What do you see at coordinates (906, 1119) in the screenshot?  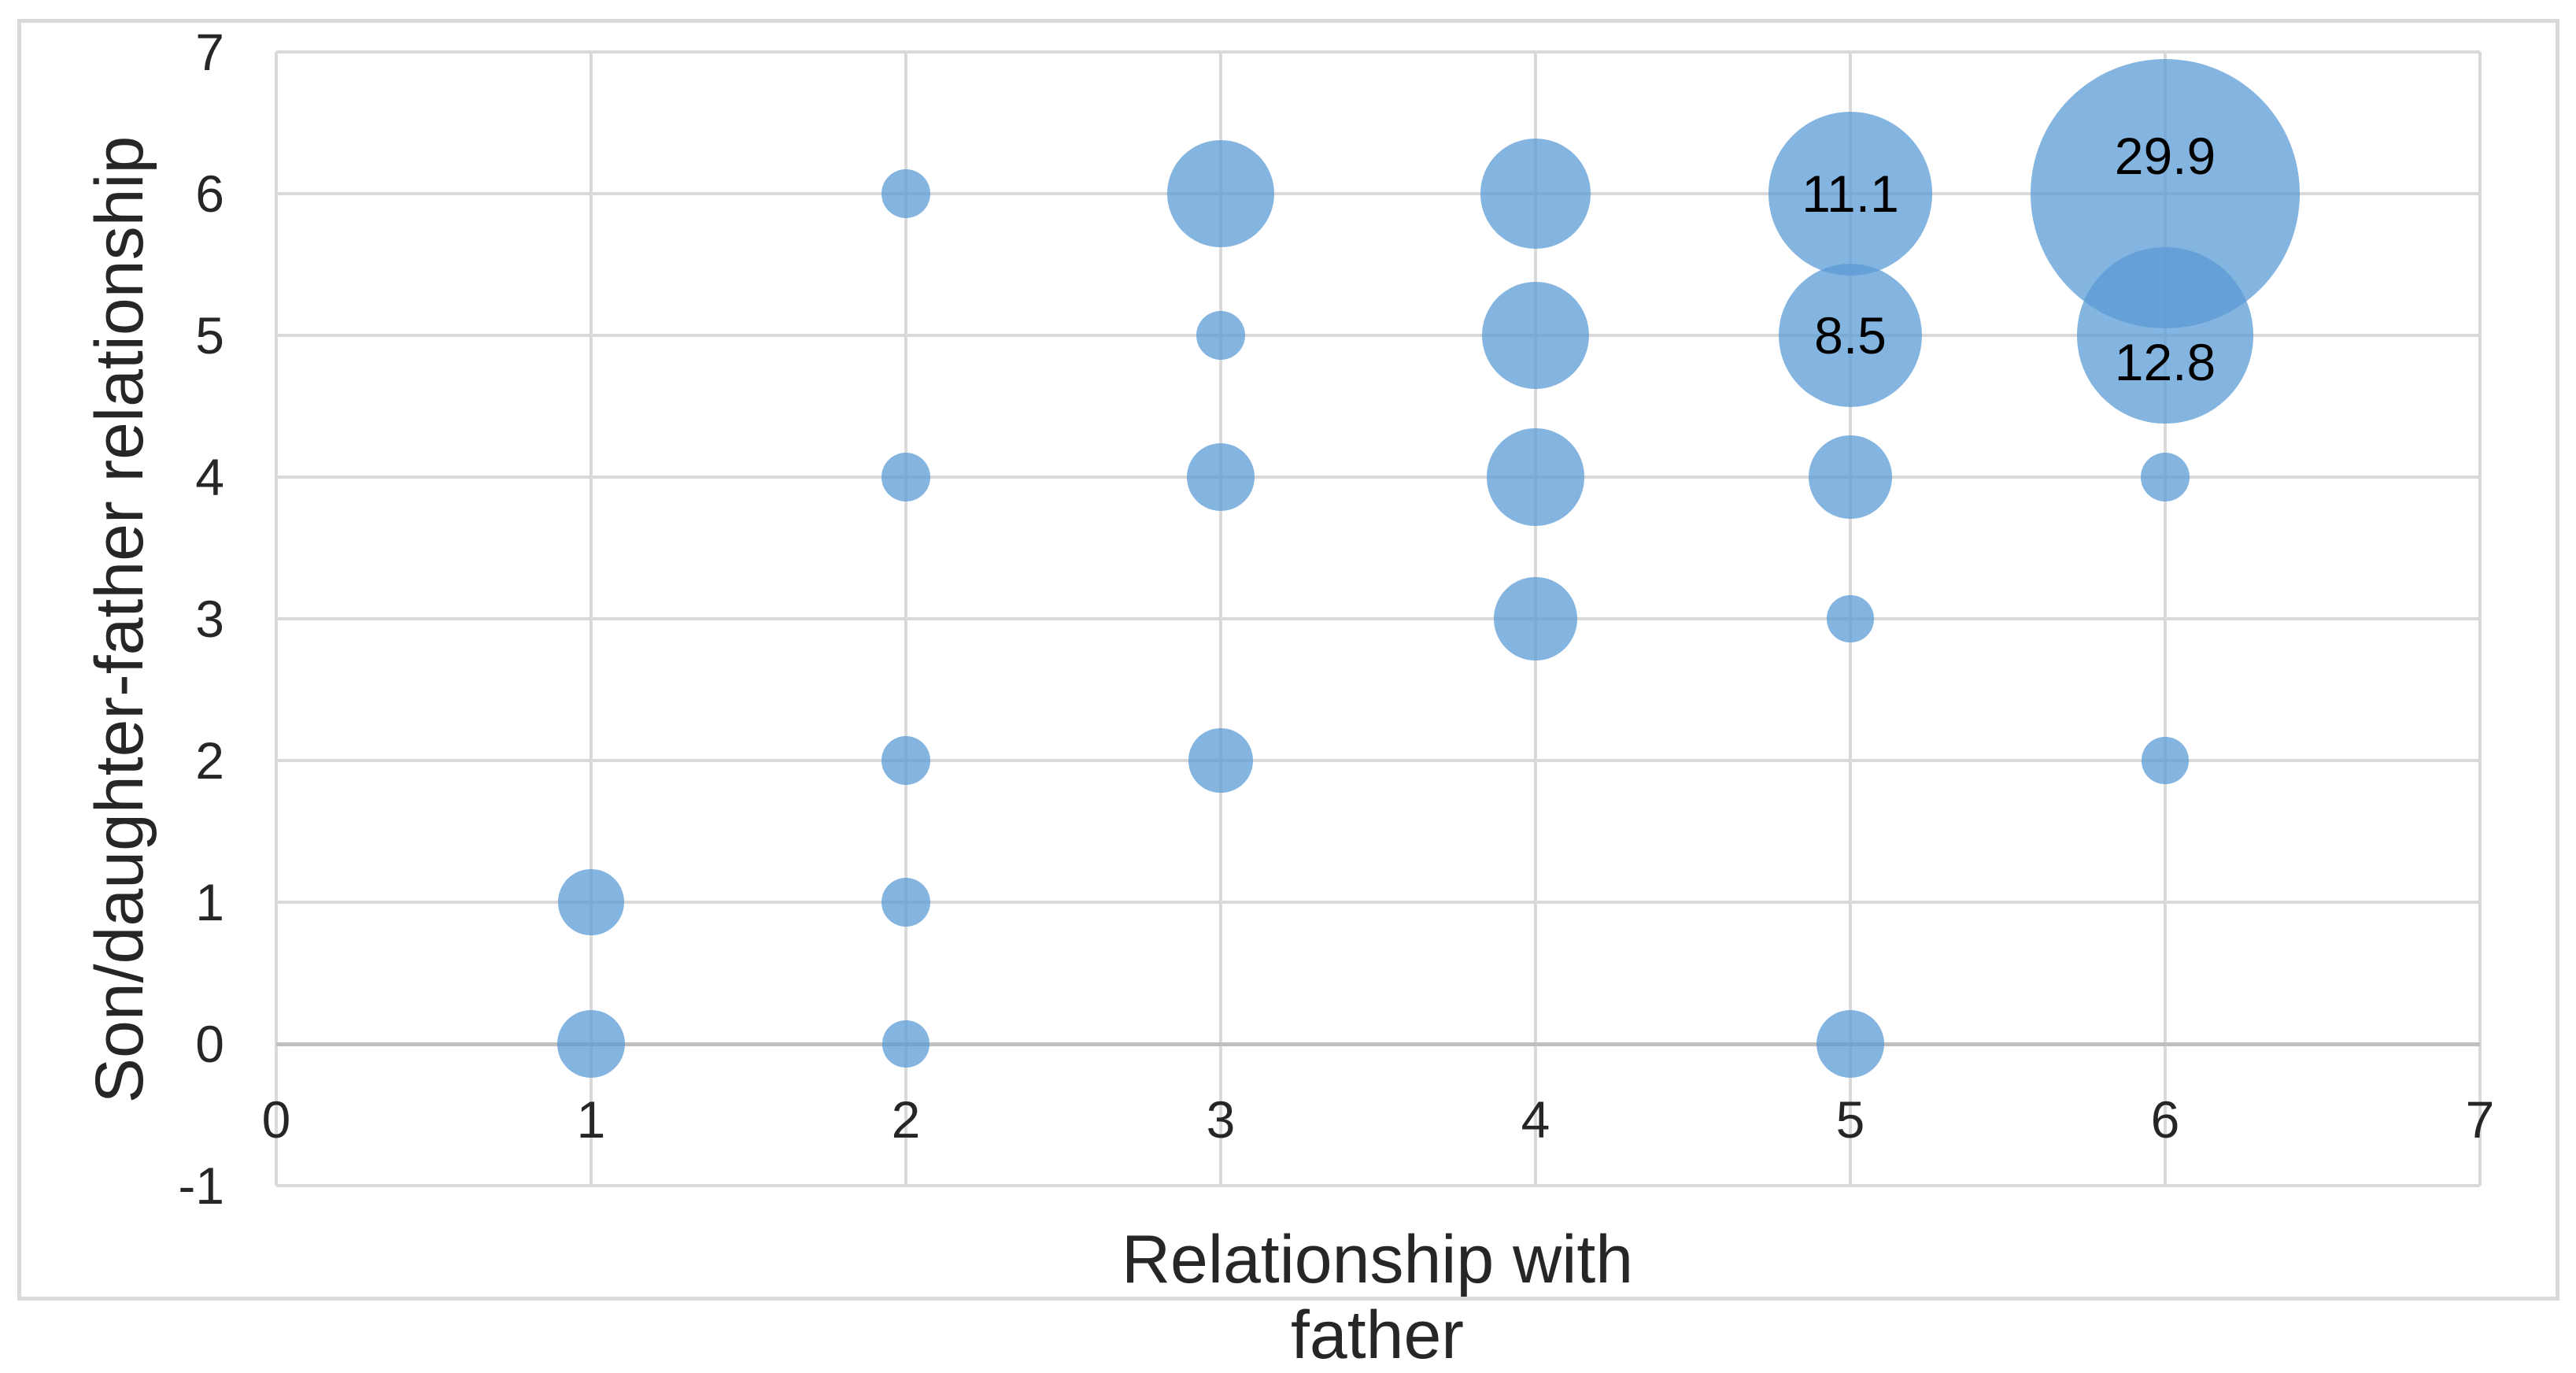 I see `x-tick-label: 2` at bounding box center [906, 1119].